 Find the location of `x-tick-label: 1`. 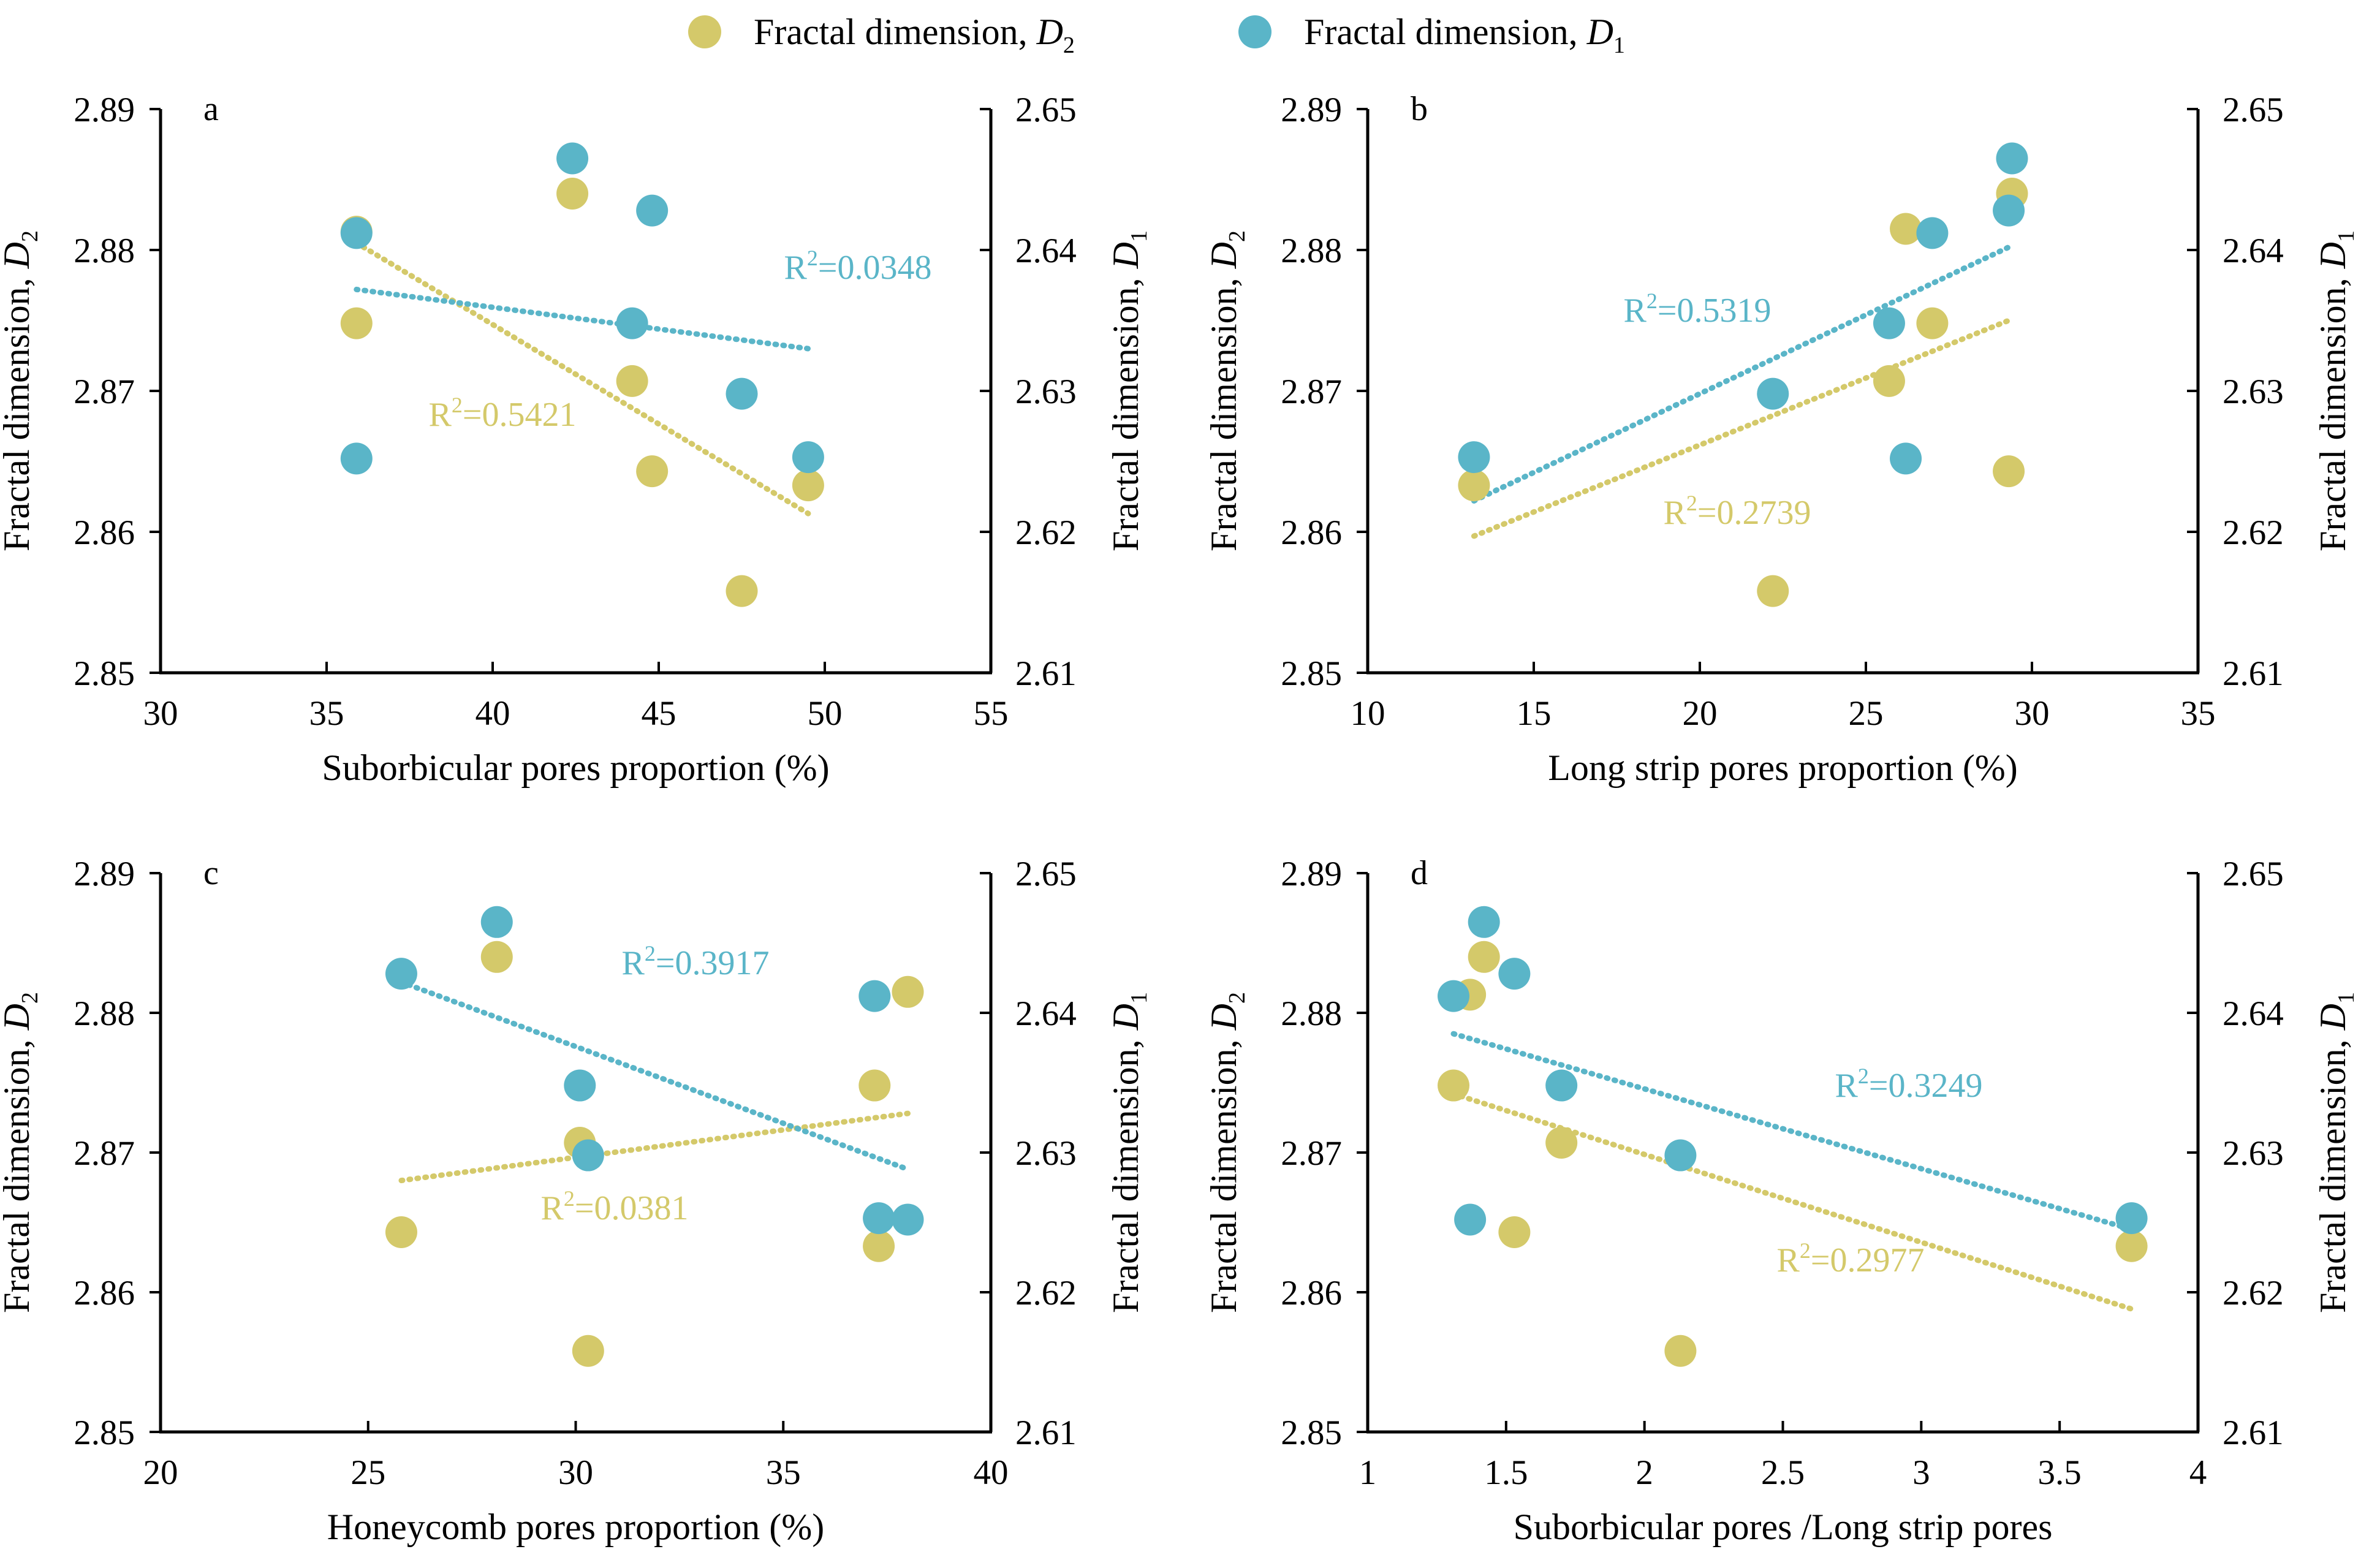

x-tick-label: 1 is located at coordinates (1368, 1472).